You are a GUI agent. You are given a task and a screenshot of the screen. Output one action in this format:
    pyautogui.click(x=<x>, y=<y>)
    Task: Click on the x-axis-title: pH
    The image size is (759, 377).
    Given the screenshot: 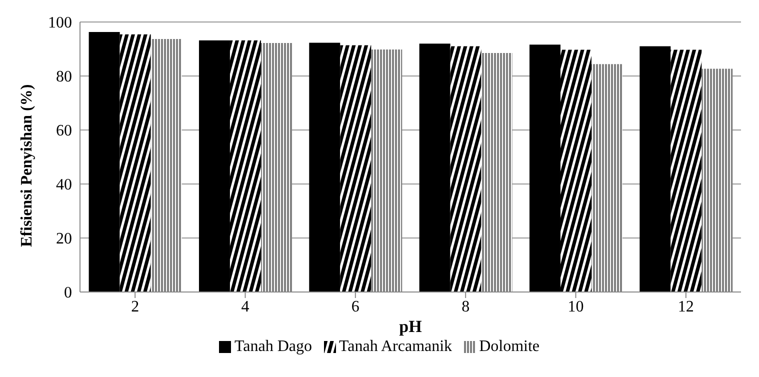 What is the action you would take?
    pyautogui.click(x=410, y=326)
    